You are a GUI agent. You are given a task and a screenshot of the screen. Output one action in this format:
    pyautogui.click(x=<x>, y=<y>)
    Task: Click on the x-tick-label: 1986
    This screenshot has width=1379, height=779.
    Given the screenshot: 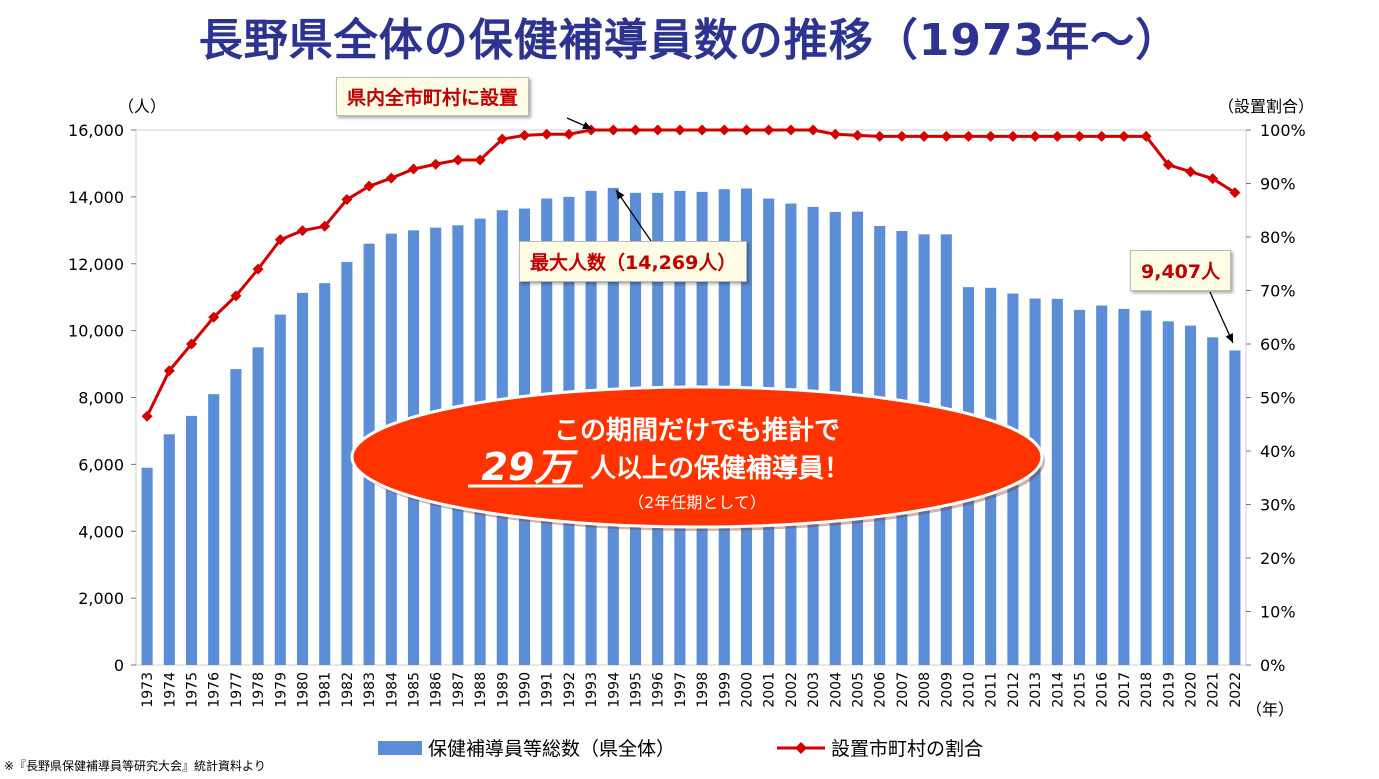 What is the action you would take?
    pyautogui.click(x=437, y=690)
    